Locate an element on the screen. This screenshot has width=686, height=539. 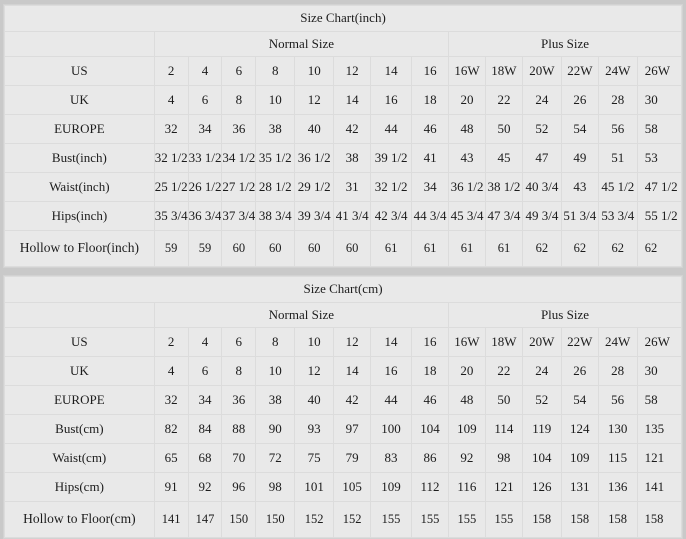
data-cell: 16W is located at coordinates (467, 71).